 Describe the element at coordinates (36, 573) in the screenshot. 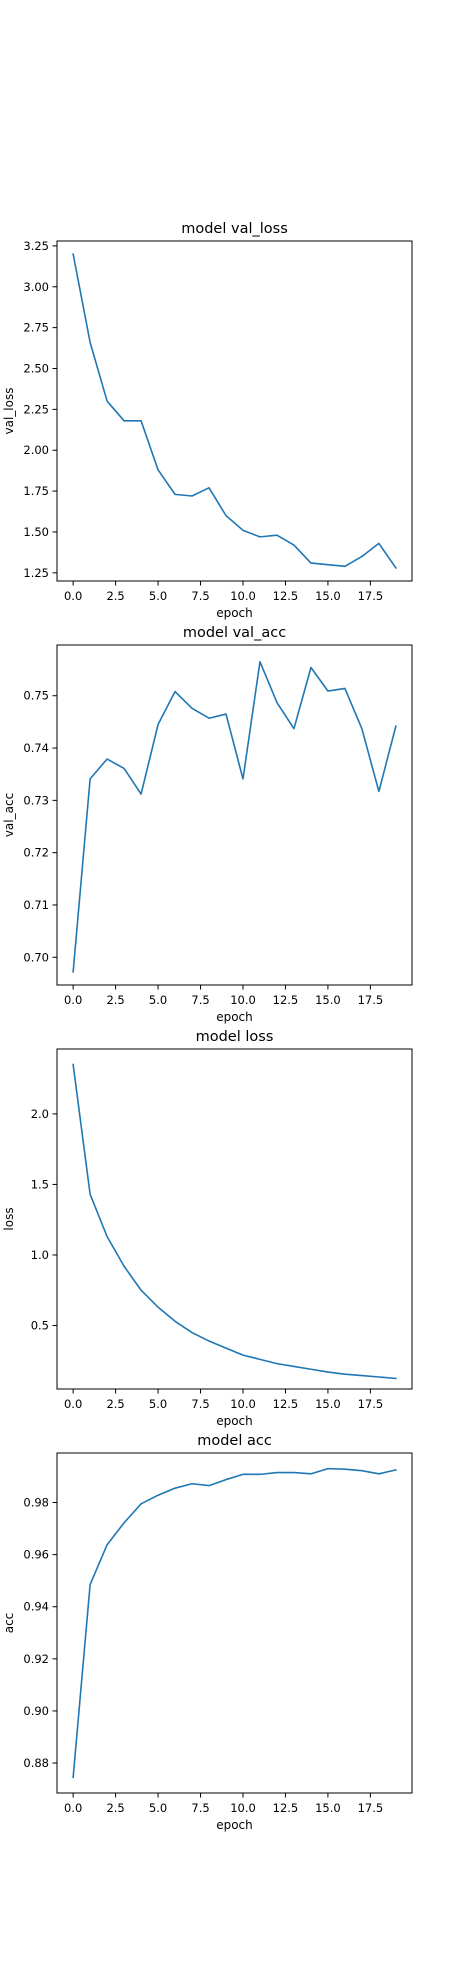

I see `chart-1-ytick-label: 1.25` at that location.